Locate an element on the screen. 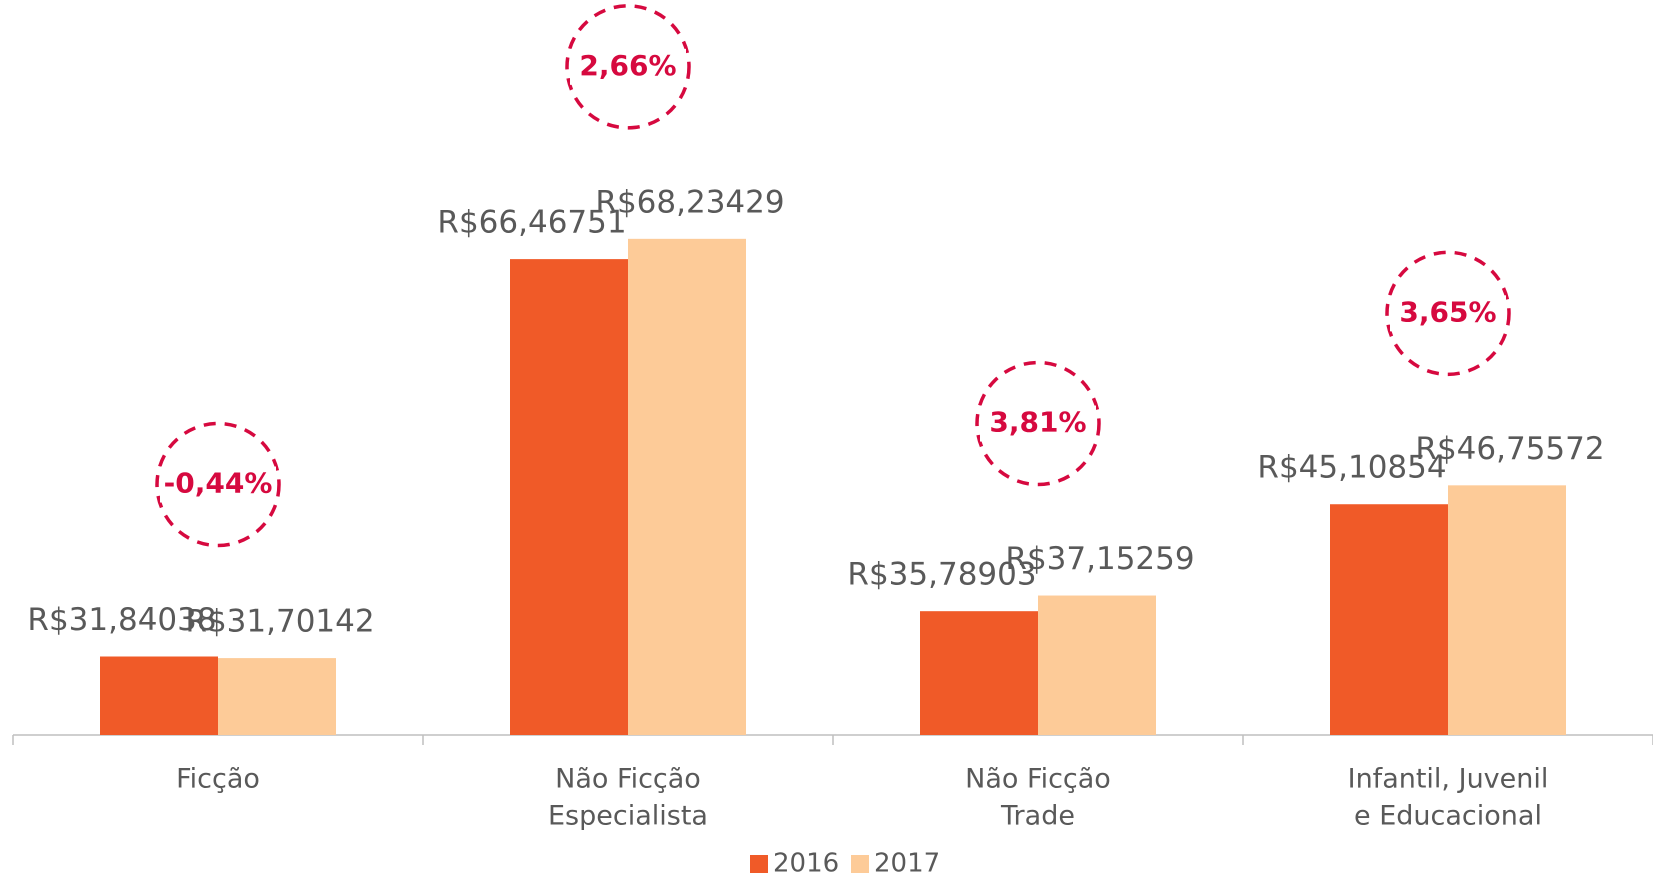  annotation: 3,65% is located at coordinates (1447, 311).